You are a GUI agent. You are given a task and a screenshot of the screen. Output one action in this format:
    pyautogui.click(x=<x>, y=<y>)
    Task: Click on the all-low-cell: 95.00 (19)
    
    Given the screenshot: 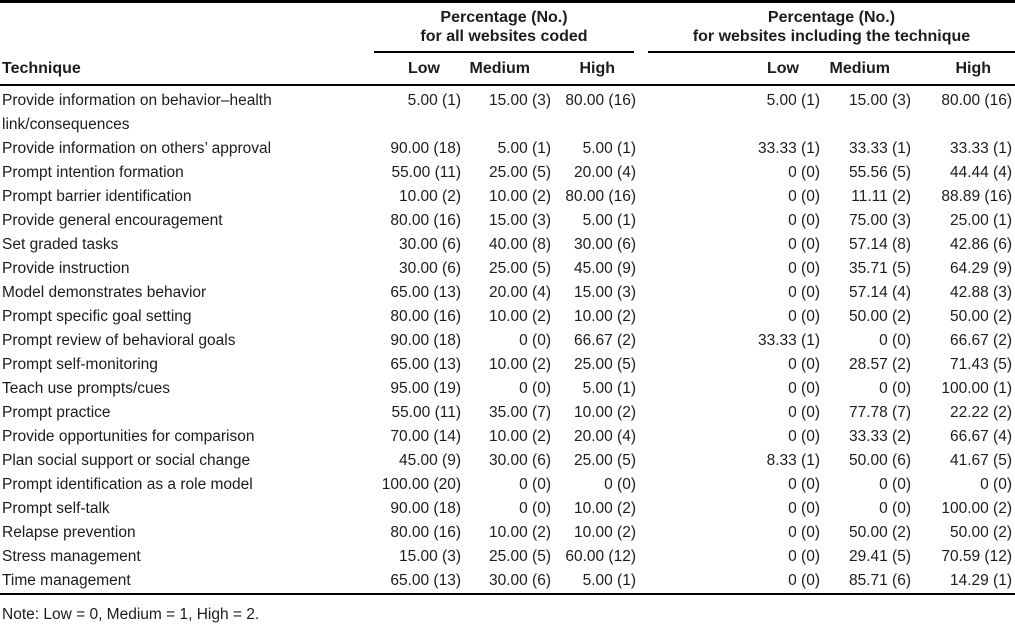 What is the action you would take?
    pyautogui.click(x=425, y=388)
    